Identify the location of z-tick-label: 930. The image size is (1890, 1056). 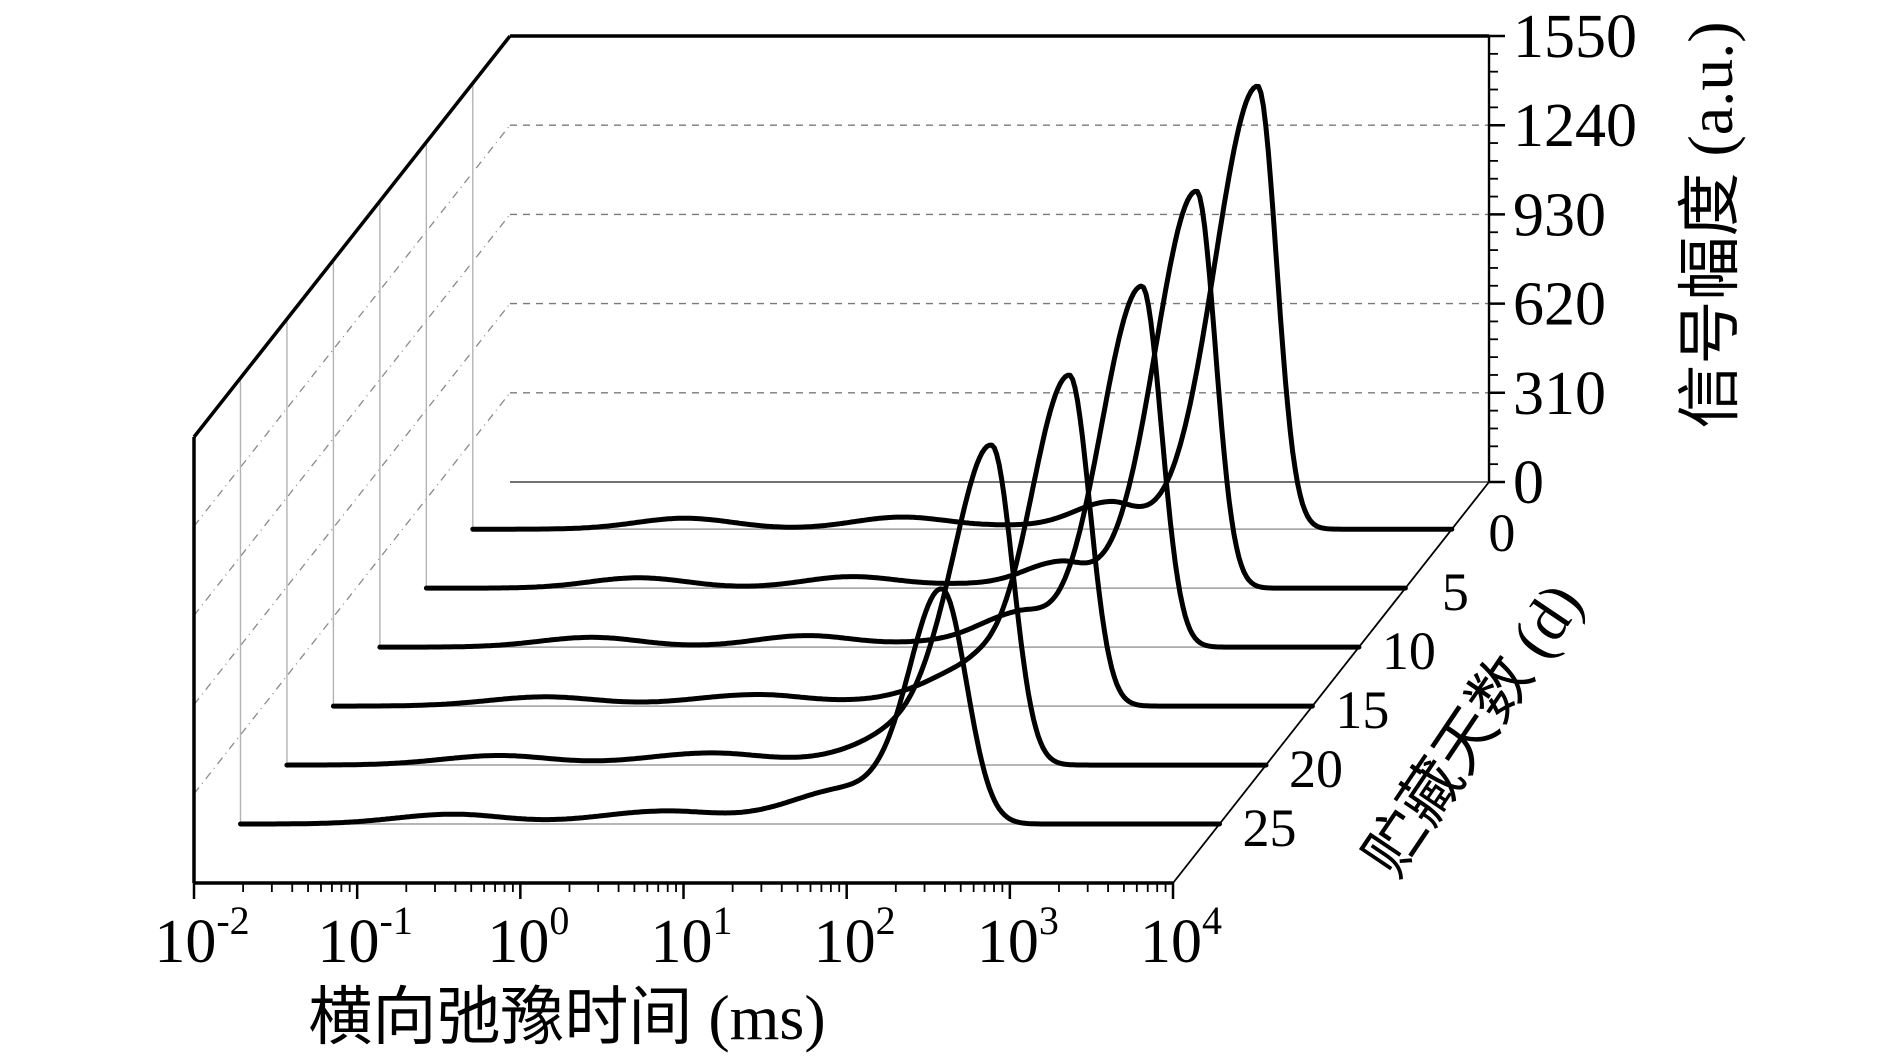
(1559, 215).